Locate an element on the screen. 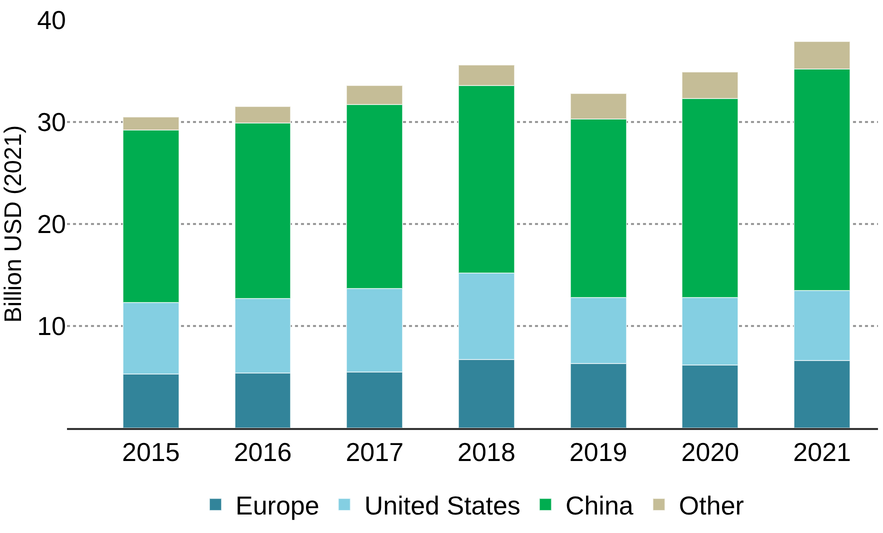  x-tick-label: 2018 is located at coordinates (487, 452).